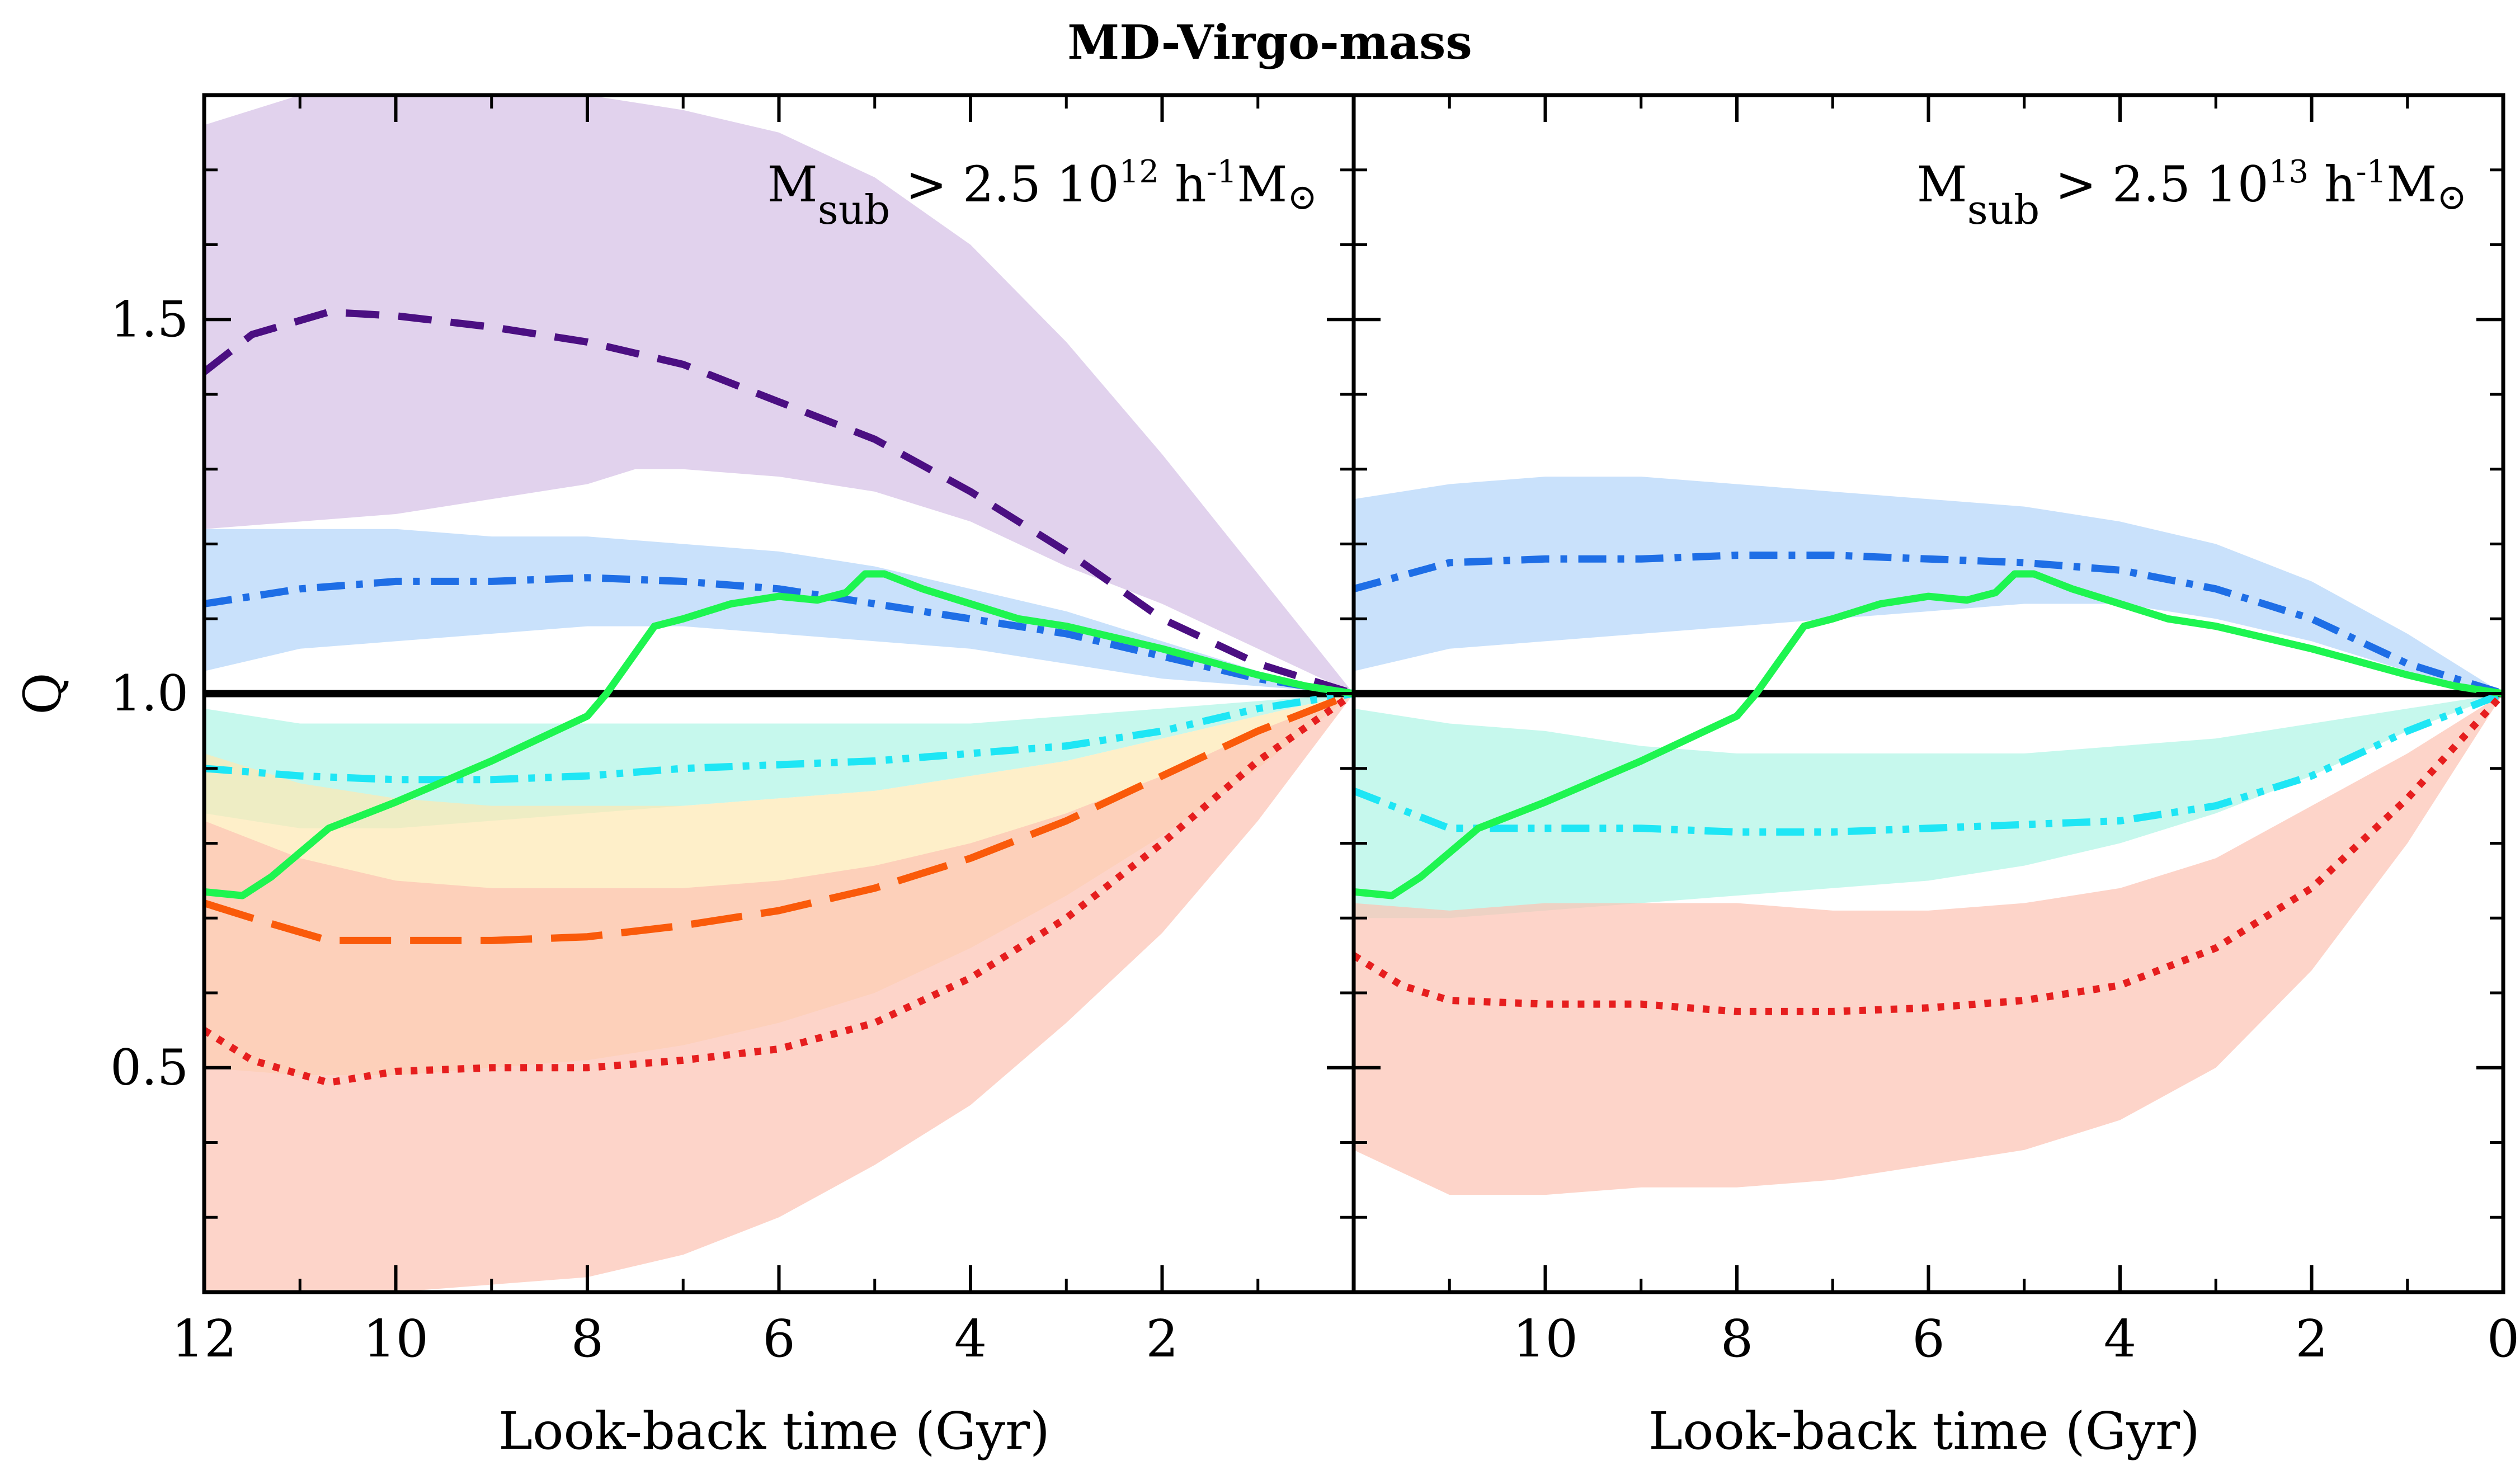 The height and width of the screenshot is (1470, 2520). What do you see at coordinates (779, 503) in the screenshot?
I see `series-purple-dashed` at bounding box center [779, 503].